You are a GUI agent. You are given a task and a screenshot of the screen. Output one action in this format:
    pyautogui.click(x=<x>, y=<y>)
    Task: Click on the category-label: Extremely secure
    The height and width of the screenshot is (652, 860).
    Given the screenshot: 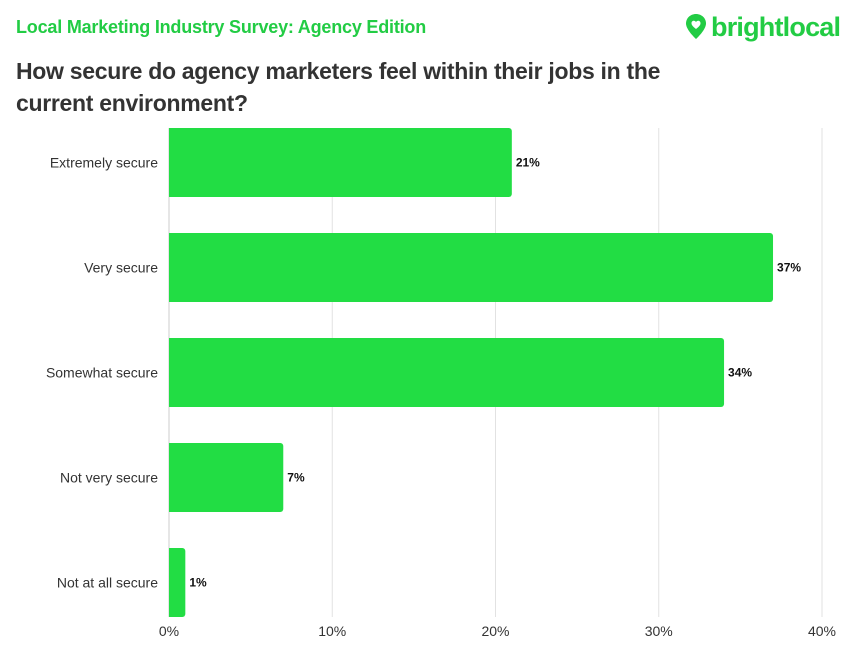 What is the action you would take?
    pyautogui.click(x=104, y=163)
    